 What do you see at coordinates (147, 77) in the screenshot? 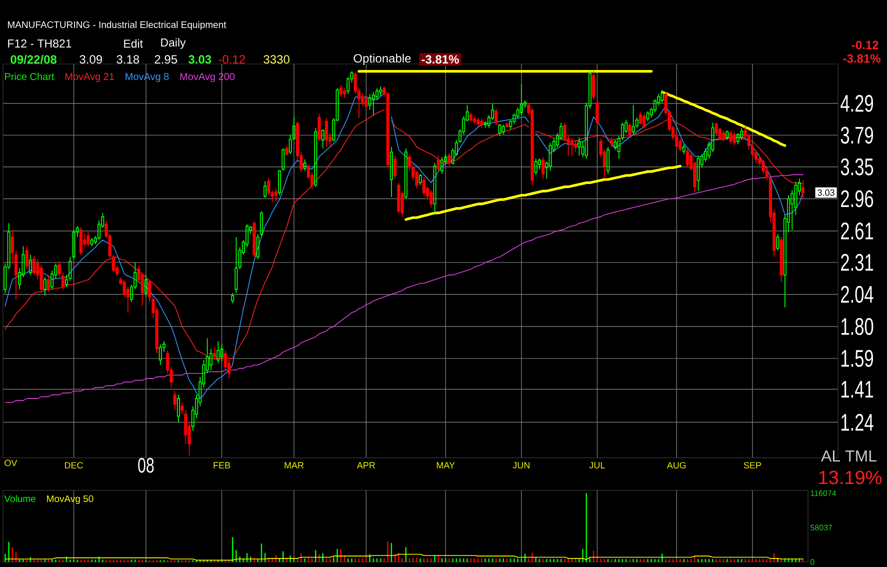
I see `text: MovAvg 8` at bounding box center [147, 77].